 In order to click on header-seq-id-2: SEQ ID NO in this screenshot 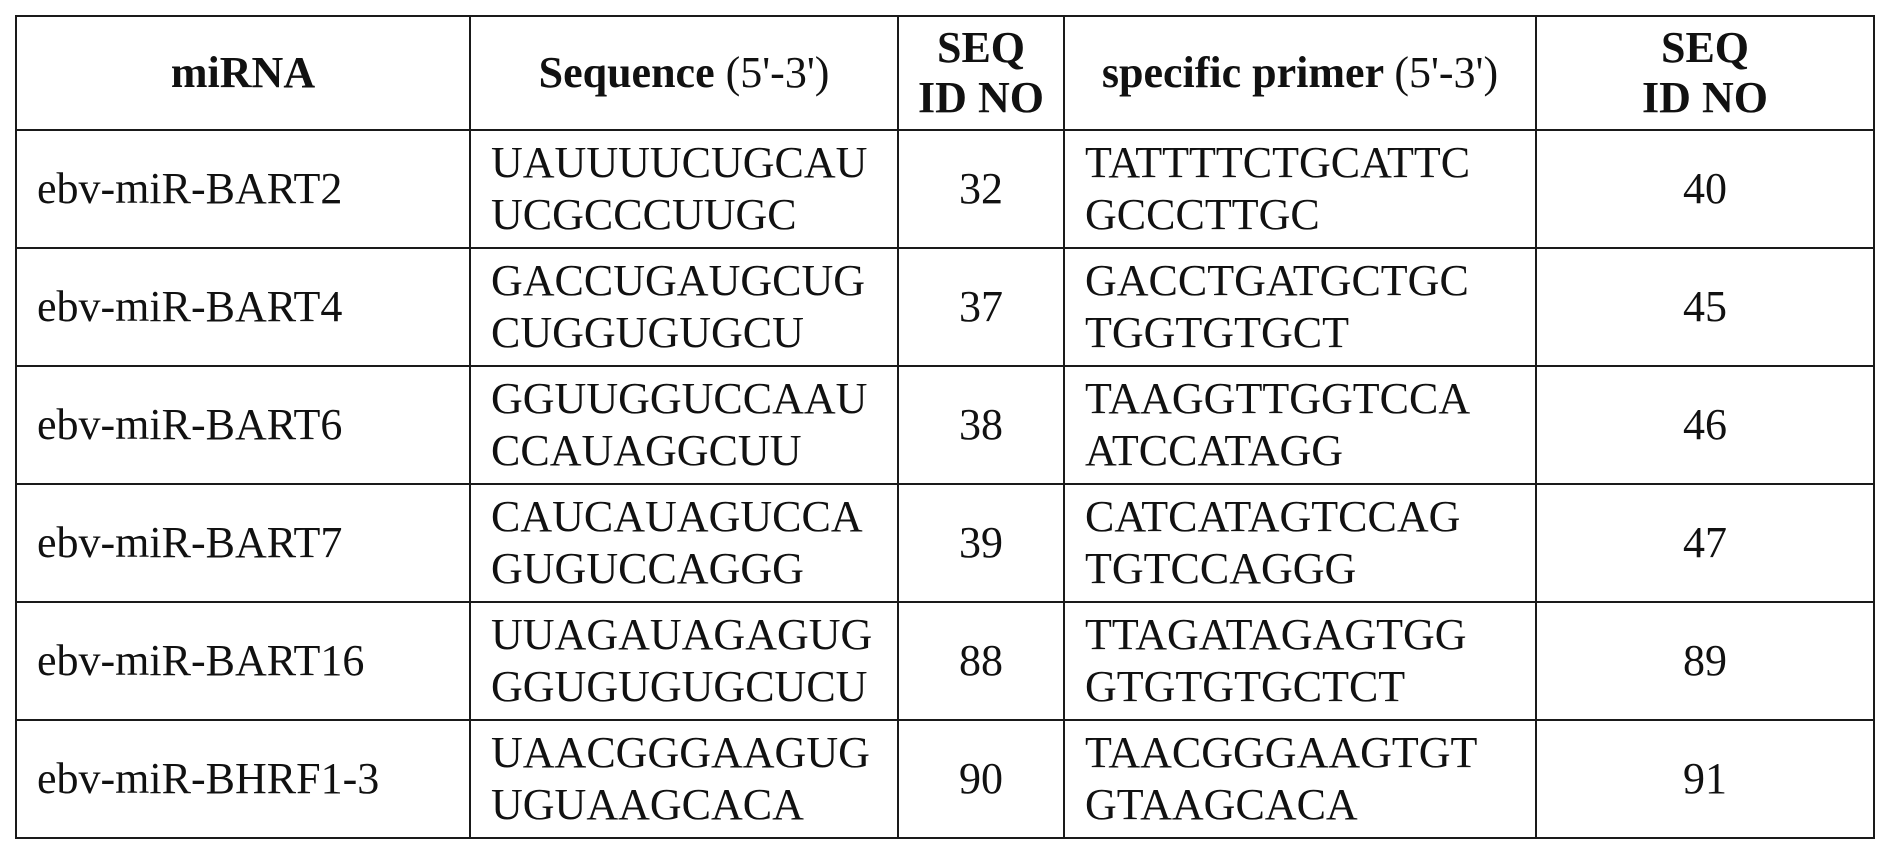, I will do `click(1705, 73)`.